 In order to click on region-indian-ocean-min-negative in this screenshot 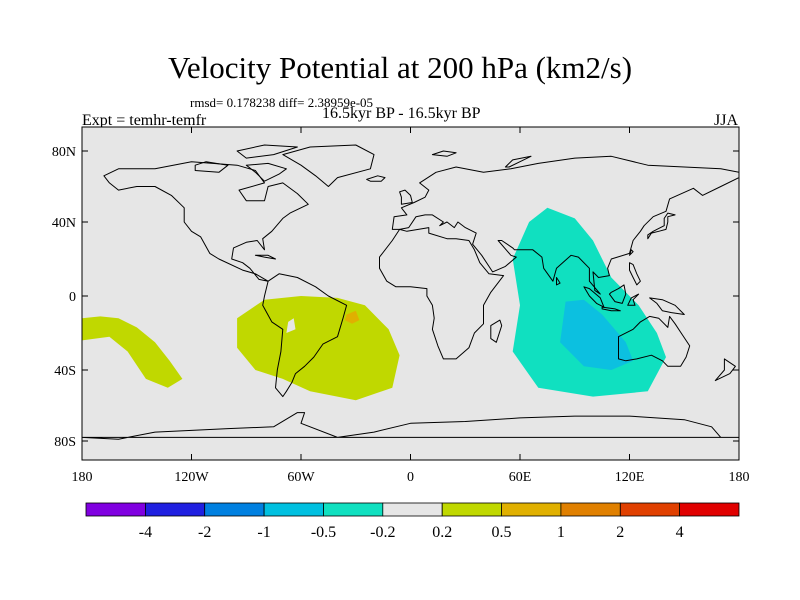, I will do `click(597, 334)`.